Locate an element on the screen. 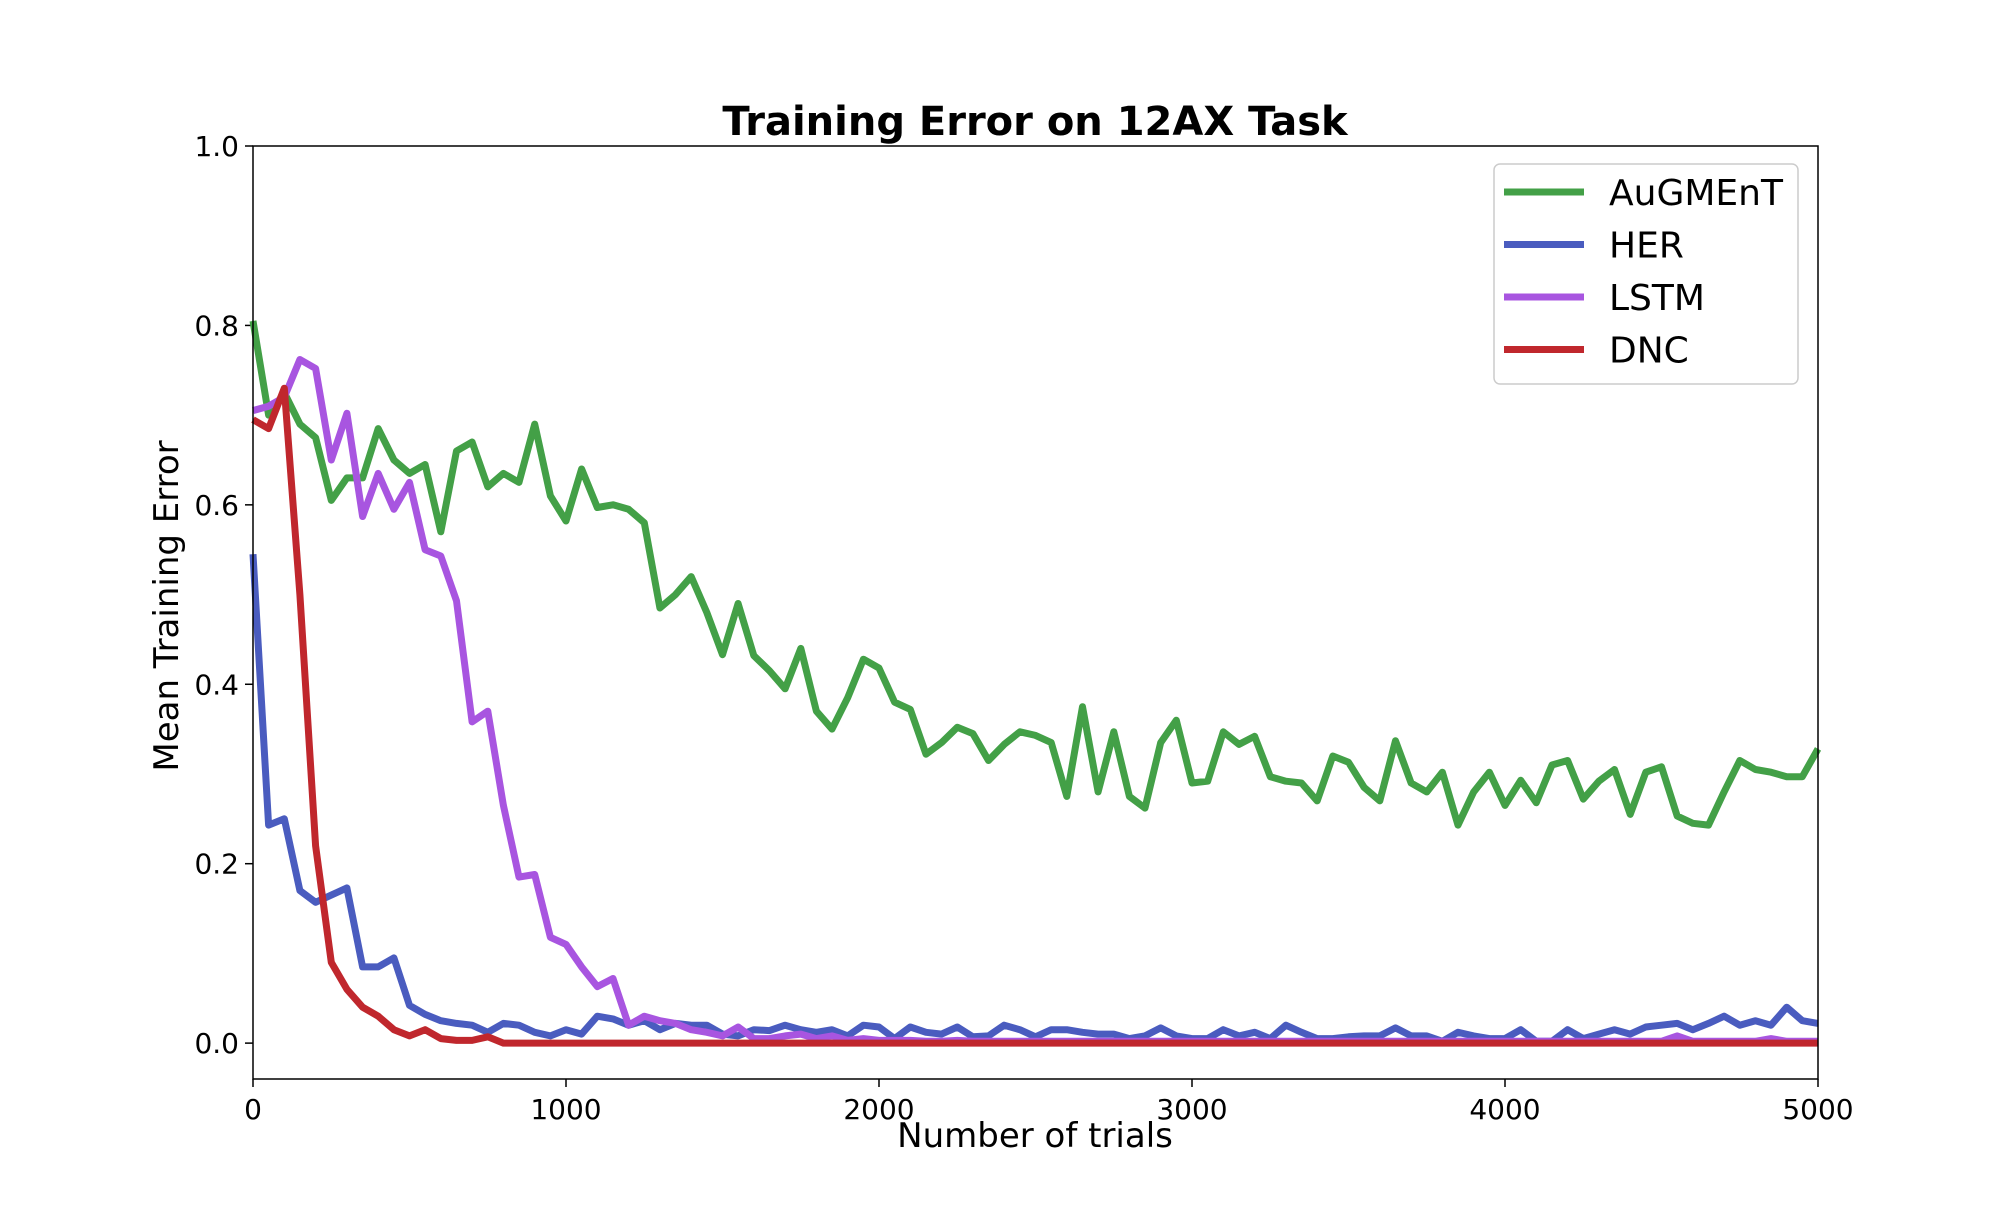 The height and width of the screenshot is (1205, 2000). y-tick-label: 1.0 is located at coordinates (216, 146).